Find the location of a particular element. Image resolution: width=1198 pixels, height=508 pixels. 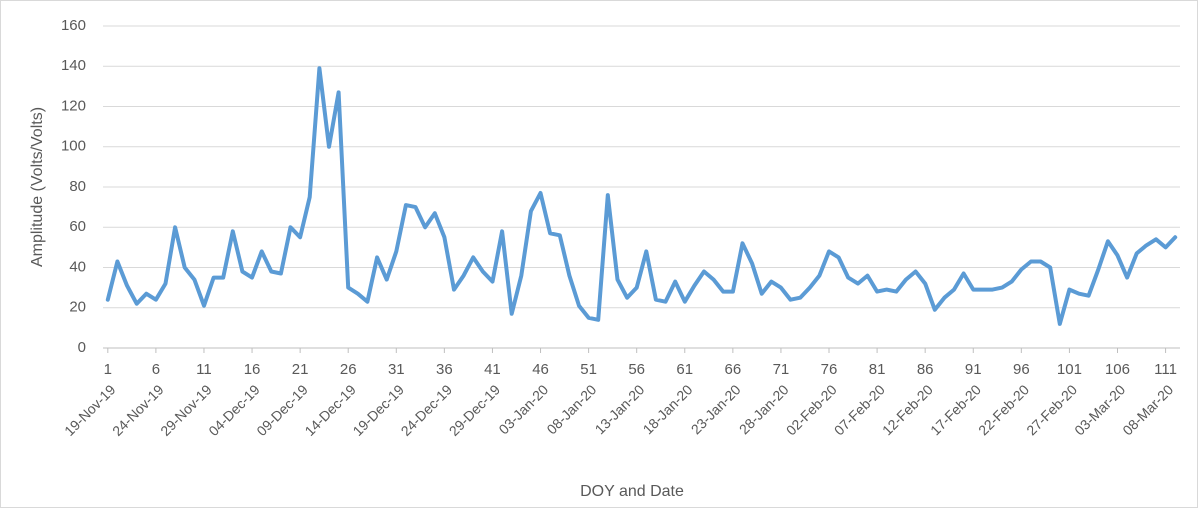

x-tick-label: 21 is located at coordinates (300, 369).